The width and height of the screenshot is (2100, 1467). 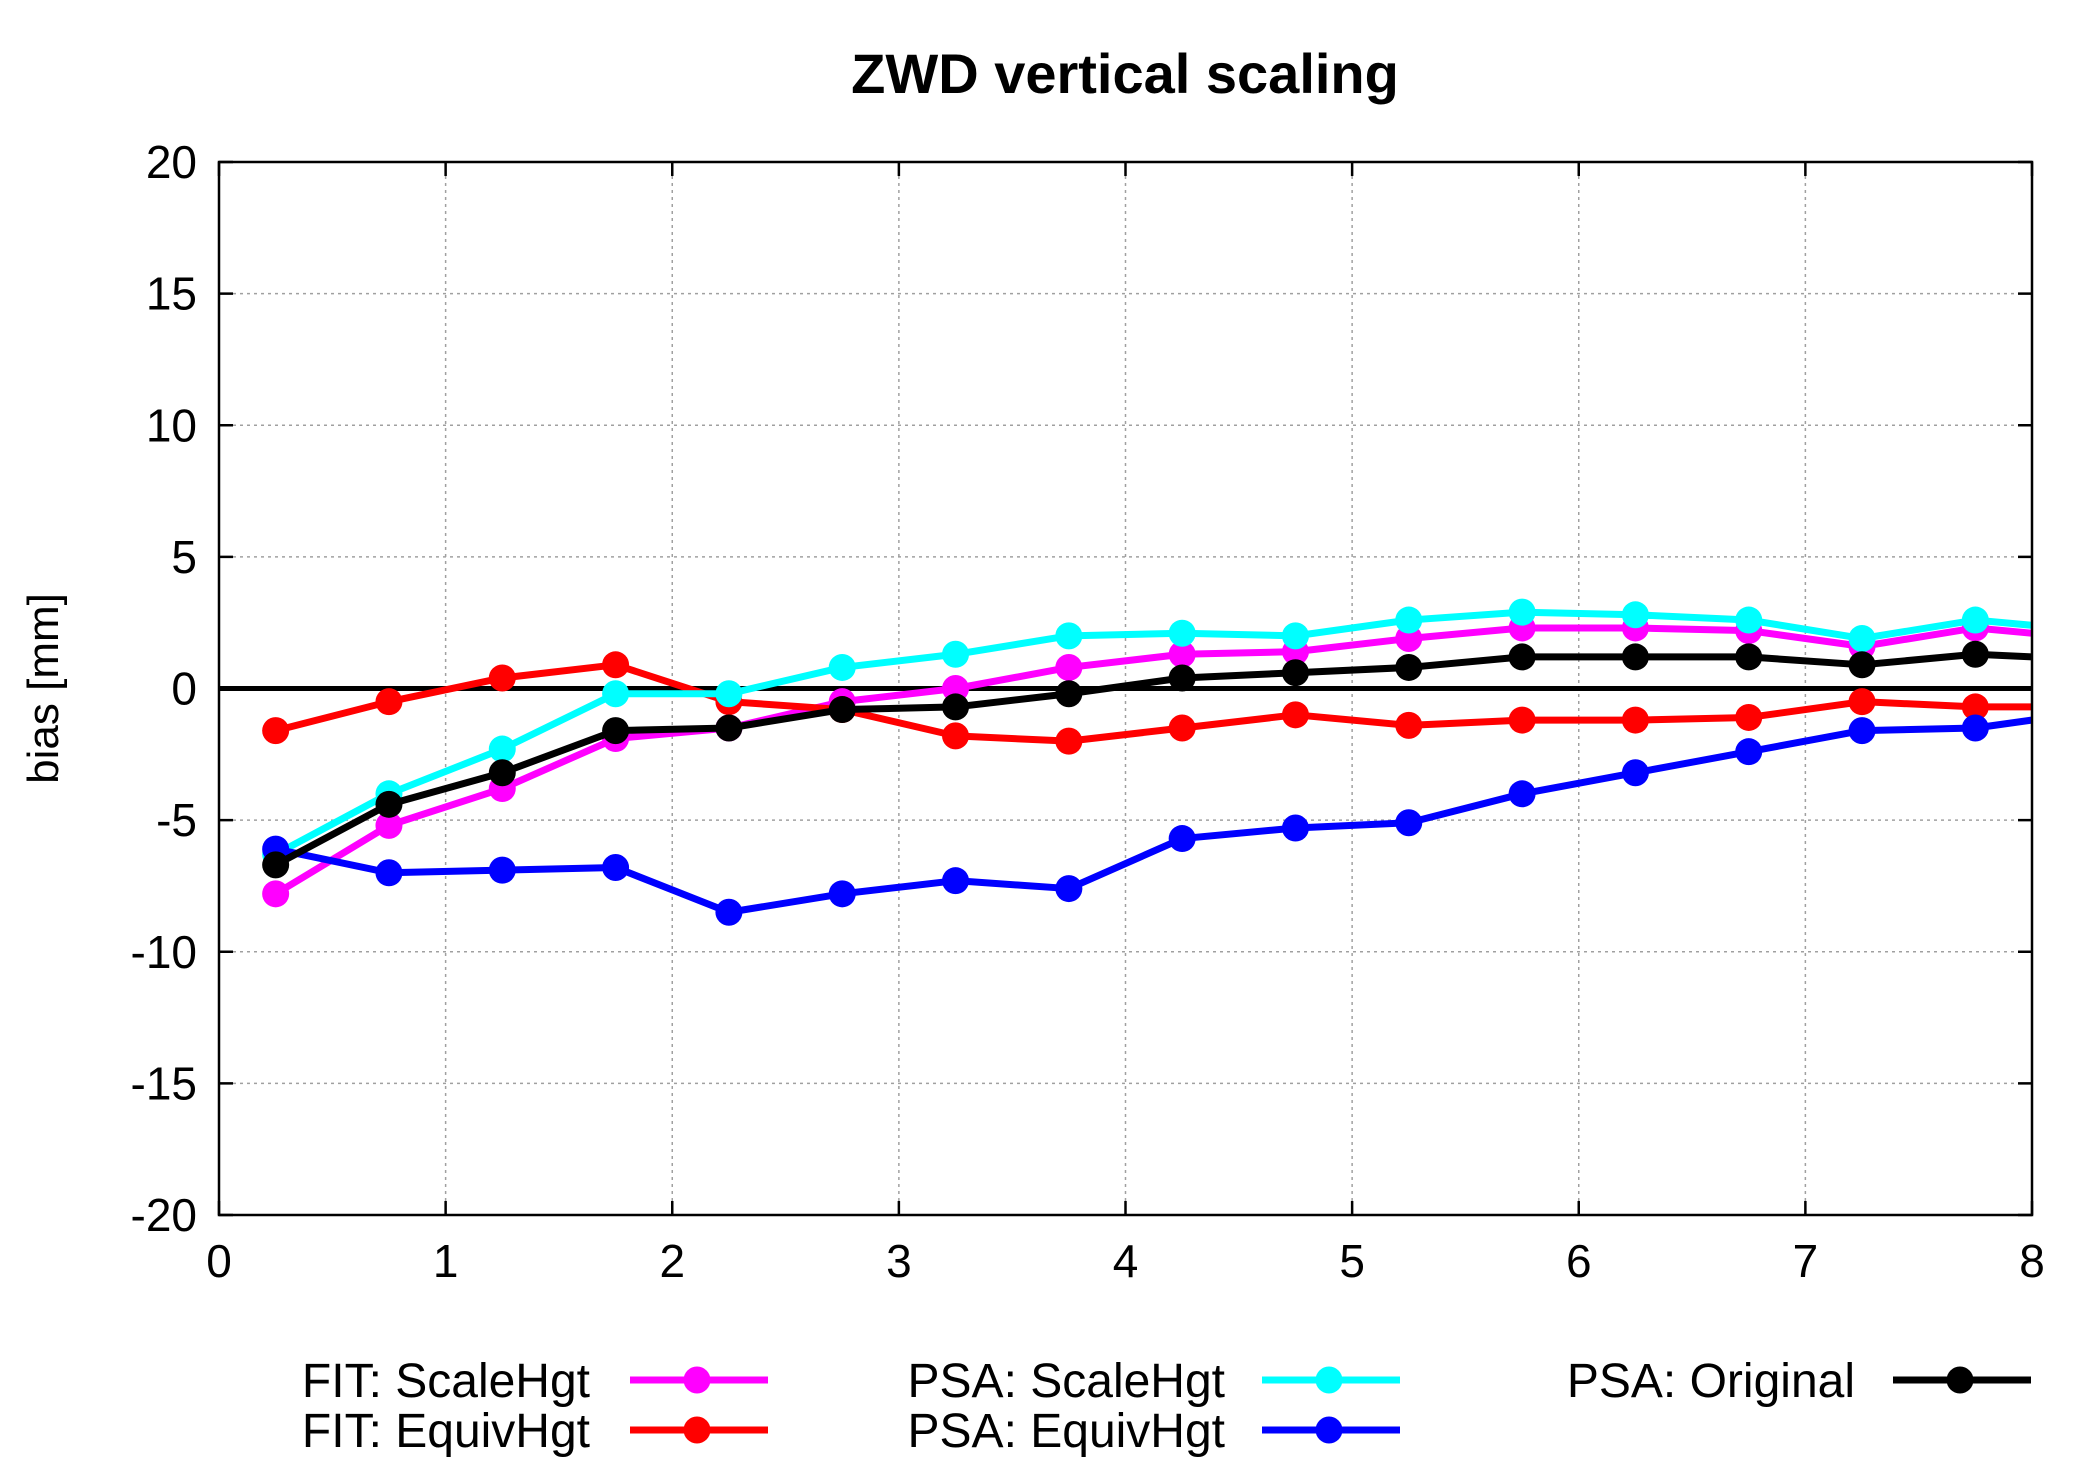 What do you see at coordinates (1066, 1431) in the screenshot?
I see `legend-label-psa-equivhgt: PSA: EquivHgt` at bounding box center [1066, 1431].